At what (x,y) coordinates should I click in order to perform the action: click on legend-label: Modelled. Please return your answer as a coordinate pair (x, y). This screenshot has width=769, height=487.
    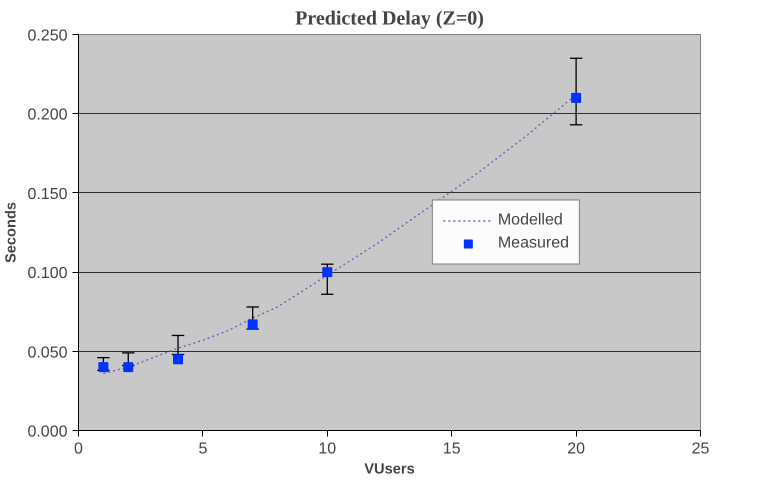
    Looking at the image, I should click on (530, 221).